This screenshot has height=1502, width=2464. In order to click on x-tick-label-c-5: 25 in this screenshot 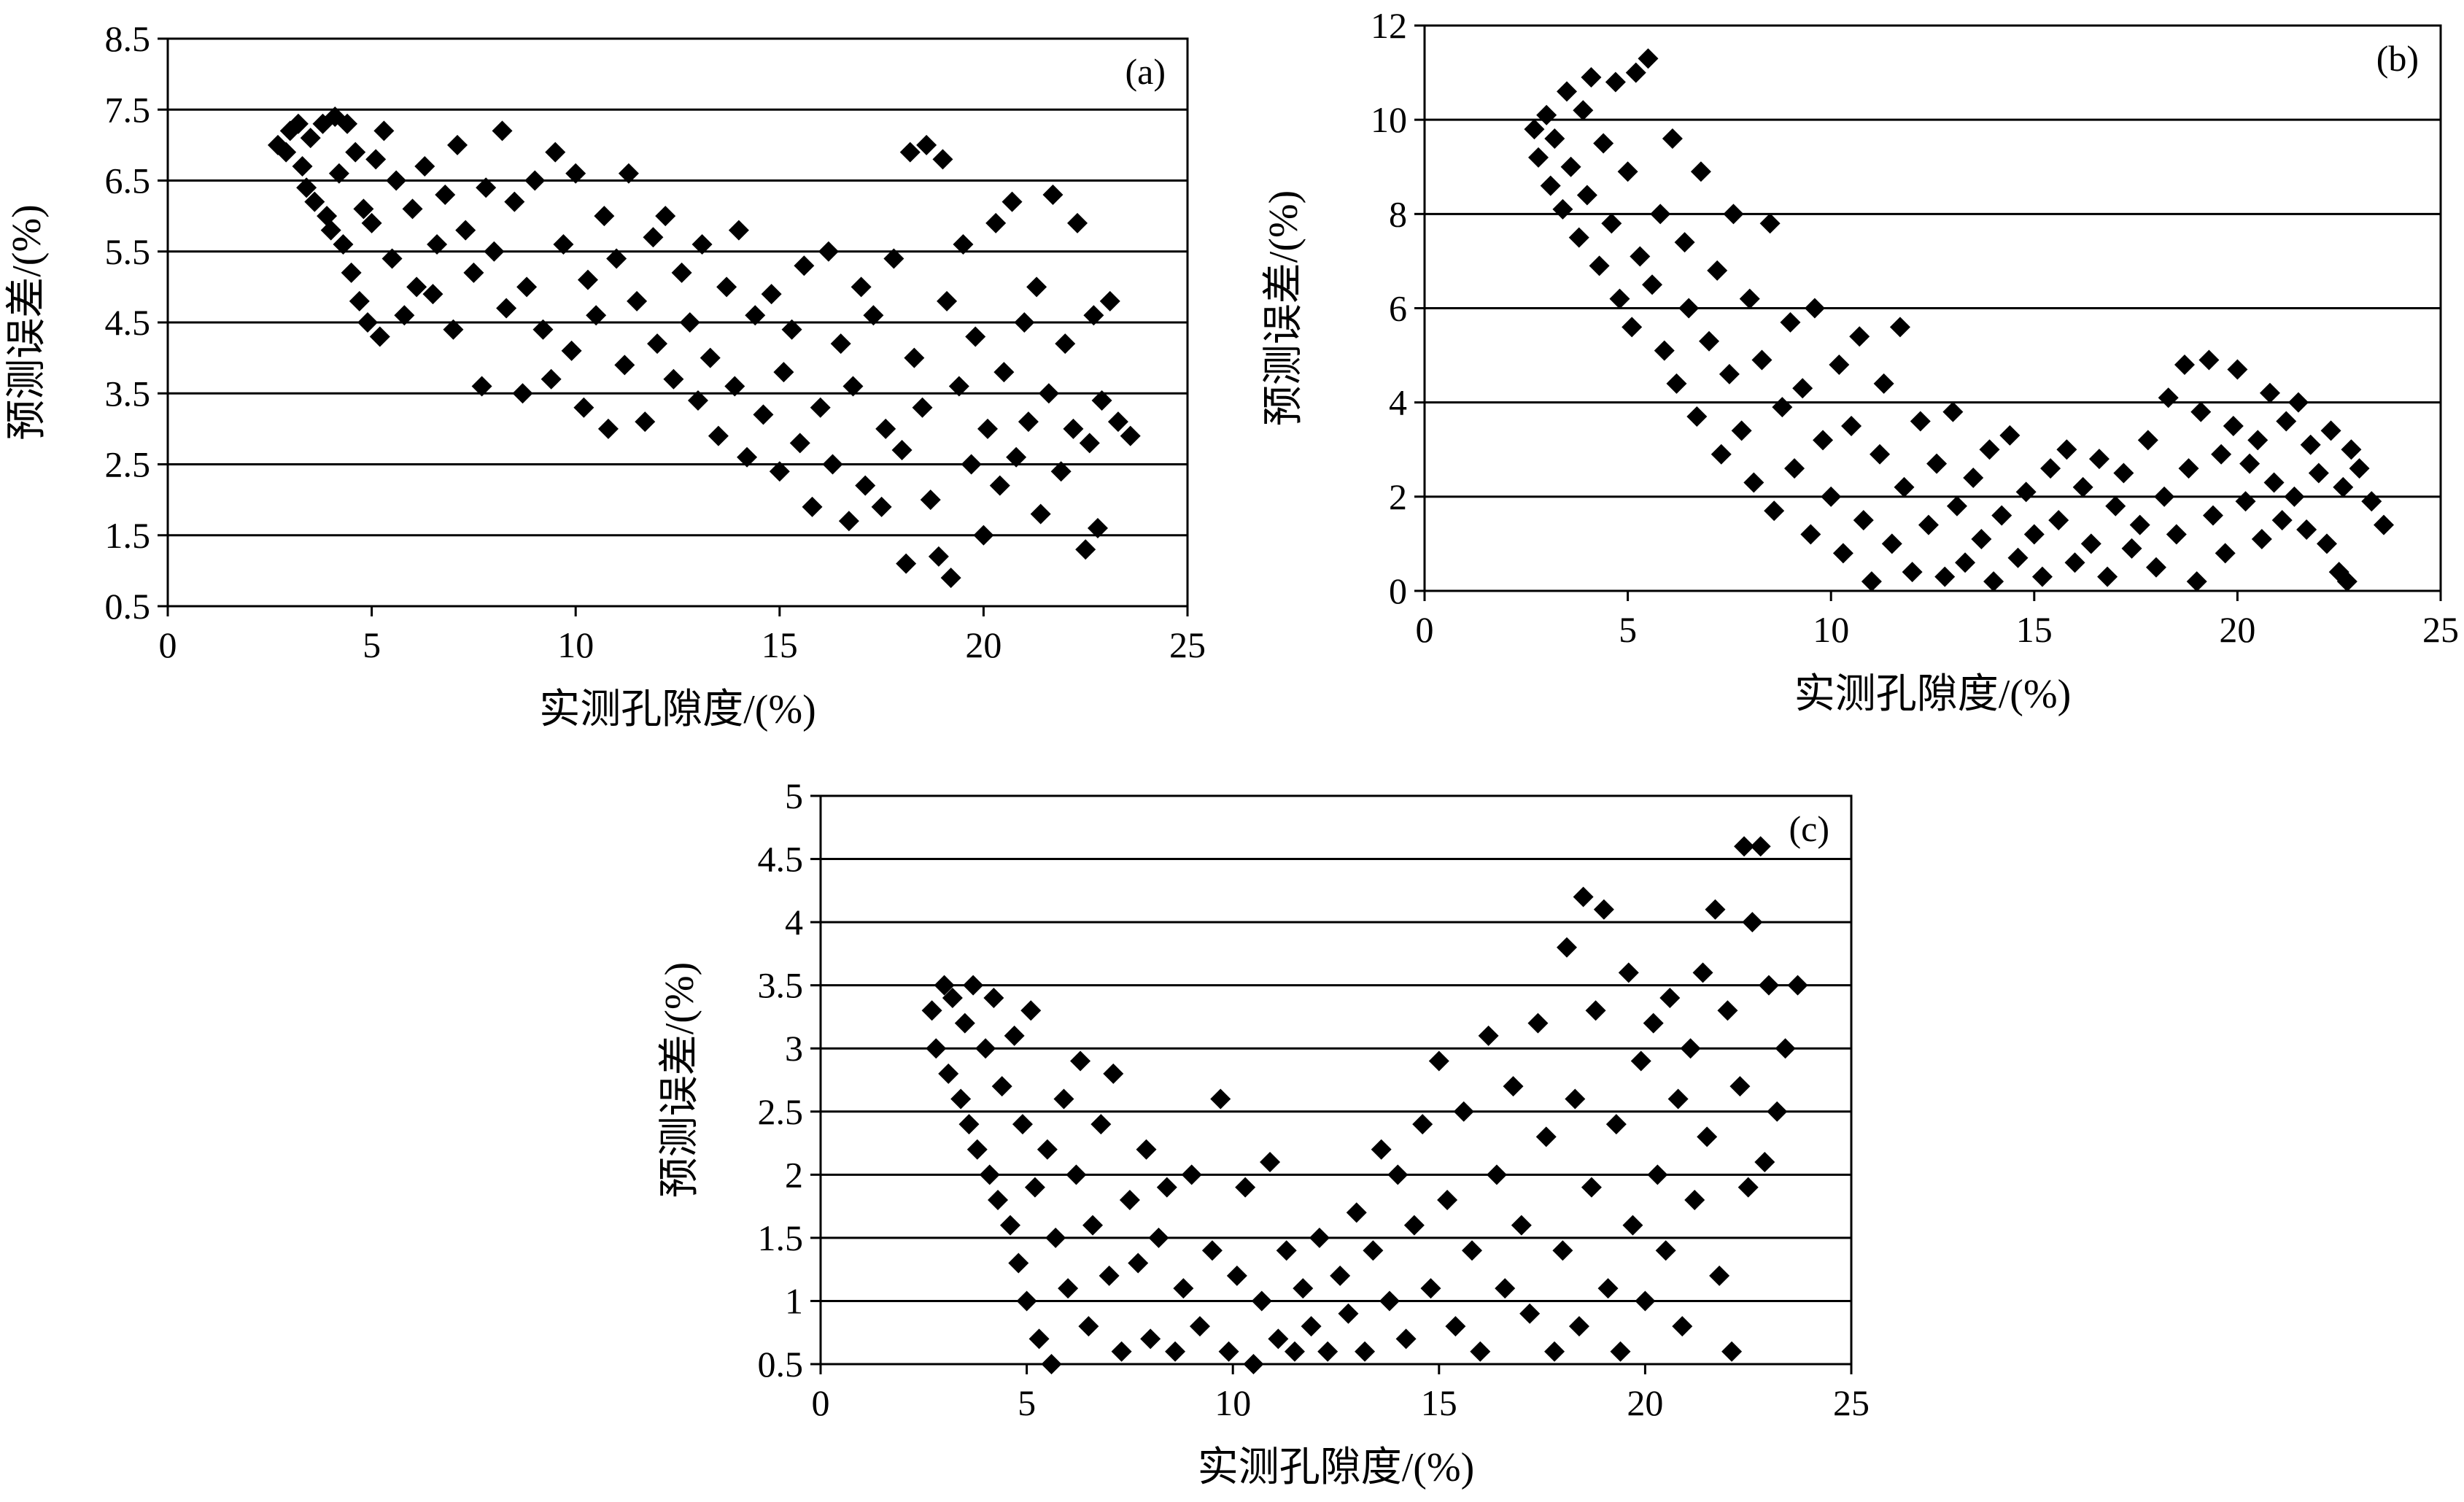, I will do `click(1851, 1402)`.